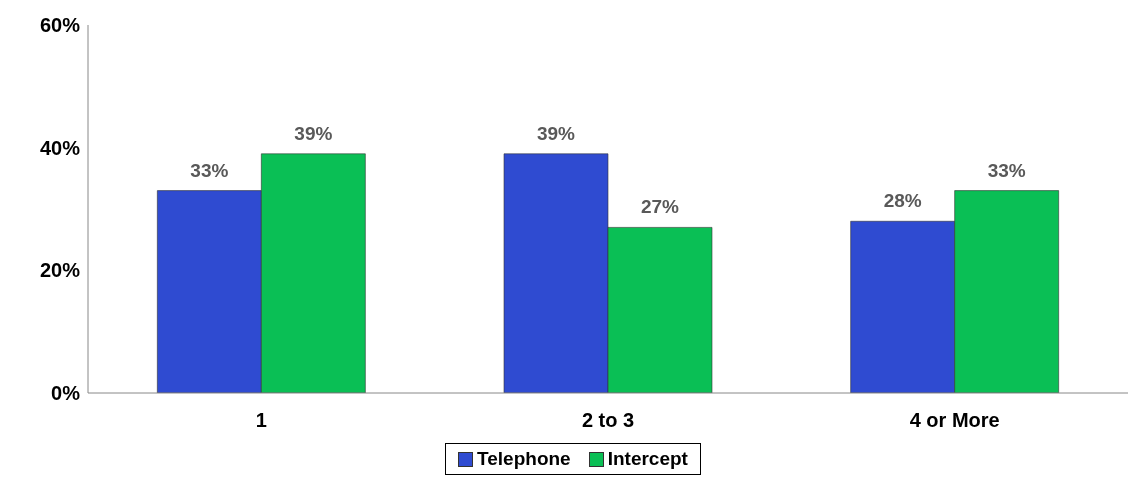 Image resolution: width=1148 pixels, height=493 pixels. What do you see at coordinates (954, 420) in the screenshot?
I see `x-tick-label: 4 or More` at bounding box center [954, 420].